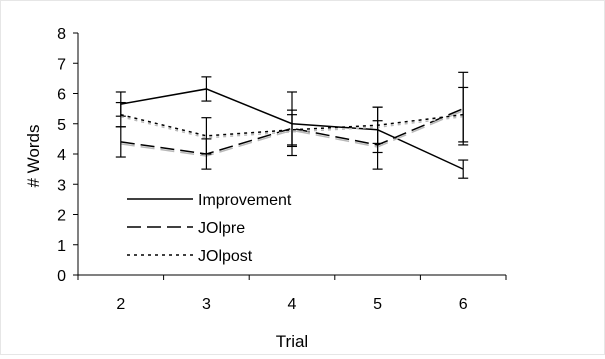  I want to click on y-tick-label: 4, so click(61, 155).